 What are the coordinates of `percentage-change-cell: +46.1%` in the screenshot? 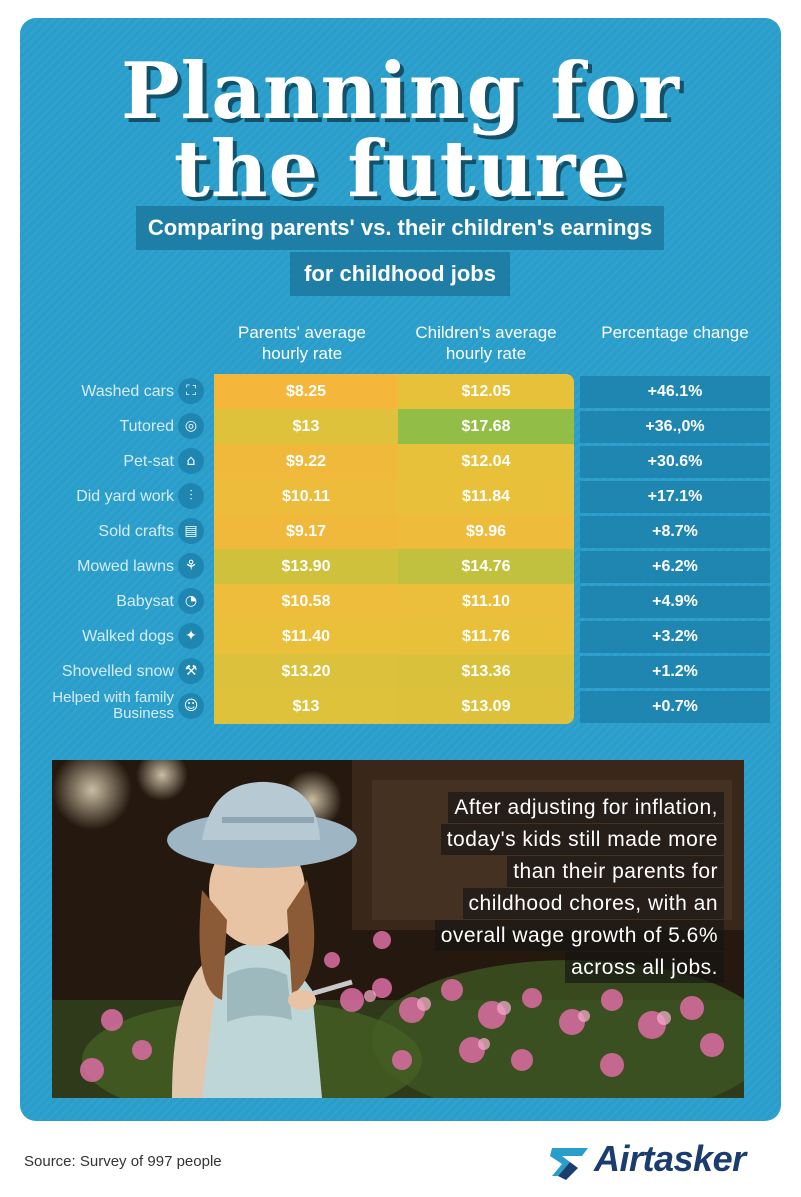 It's located at (675, 392).